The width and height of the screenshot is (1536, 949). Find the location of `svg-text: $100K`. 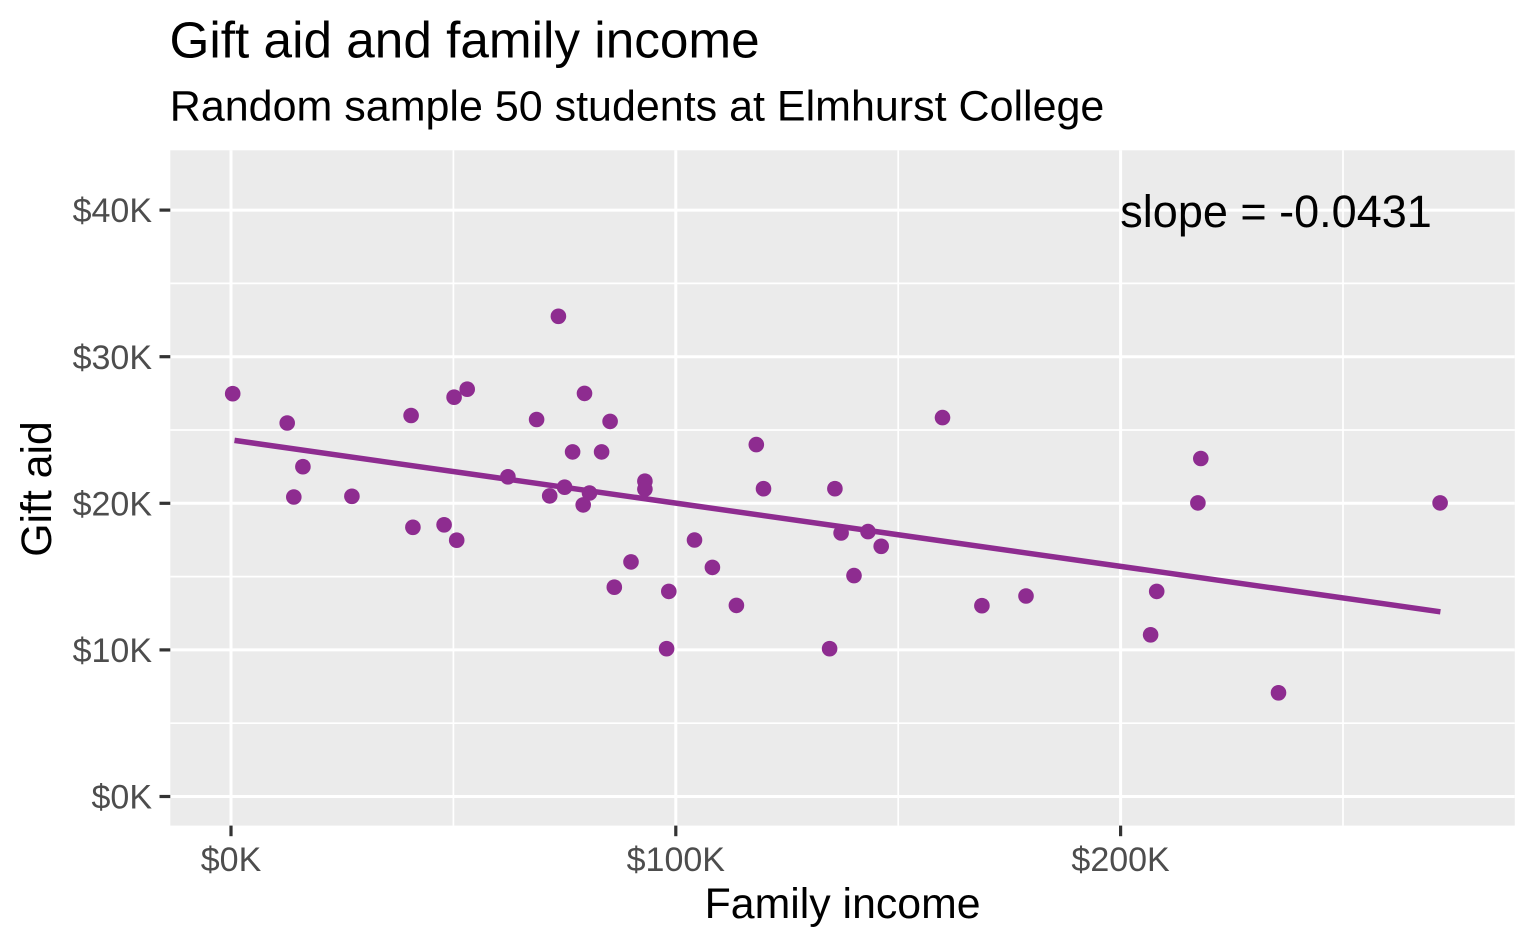

svg-text: $100K is located at coordinates (676, 860).